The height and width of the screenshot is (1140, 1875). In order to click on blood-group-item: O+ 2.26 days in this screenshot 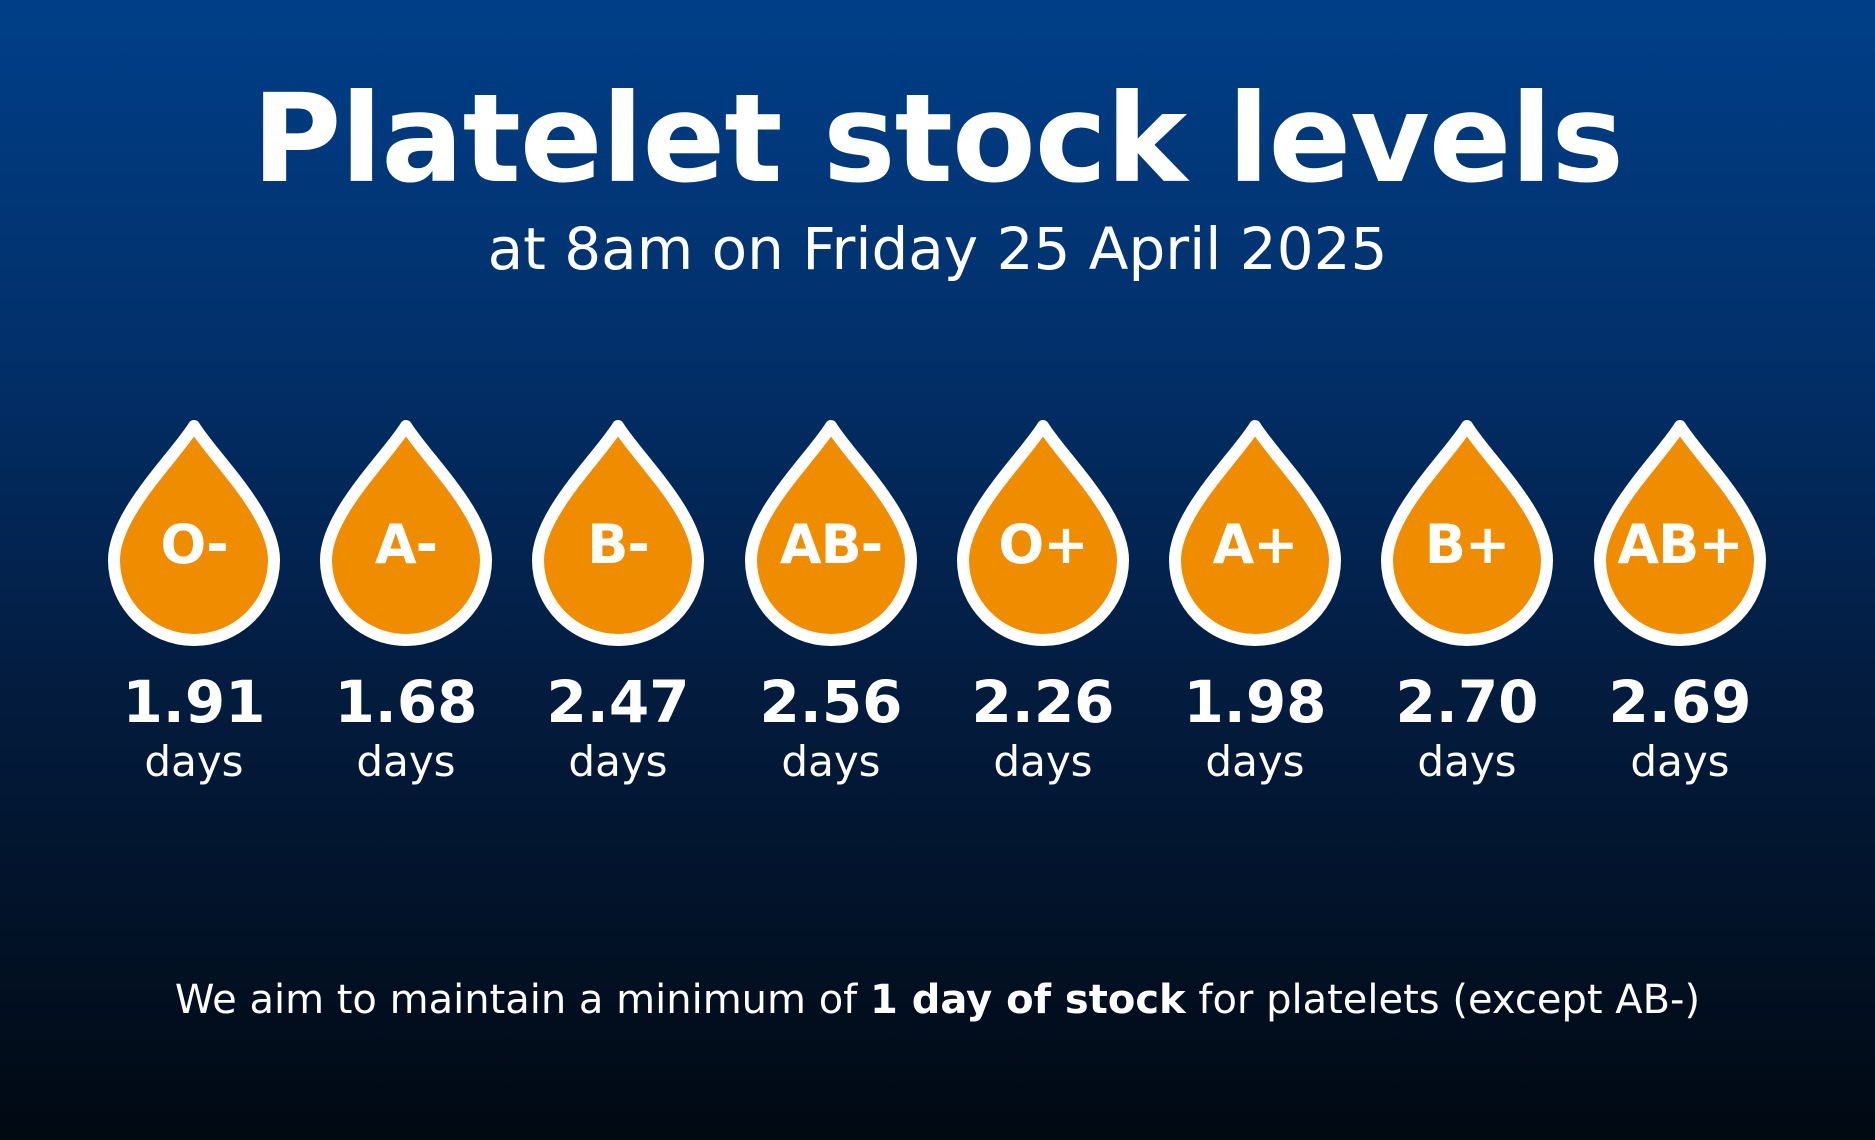, I will do `click(1045, 613)`.